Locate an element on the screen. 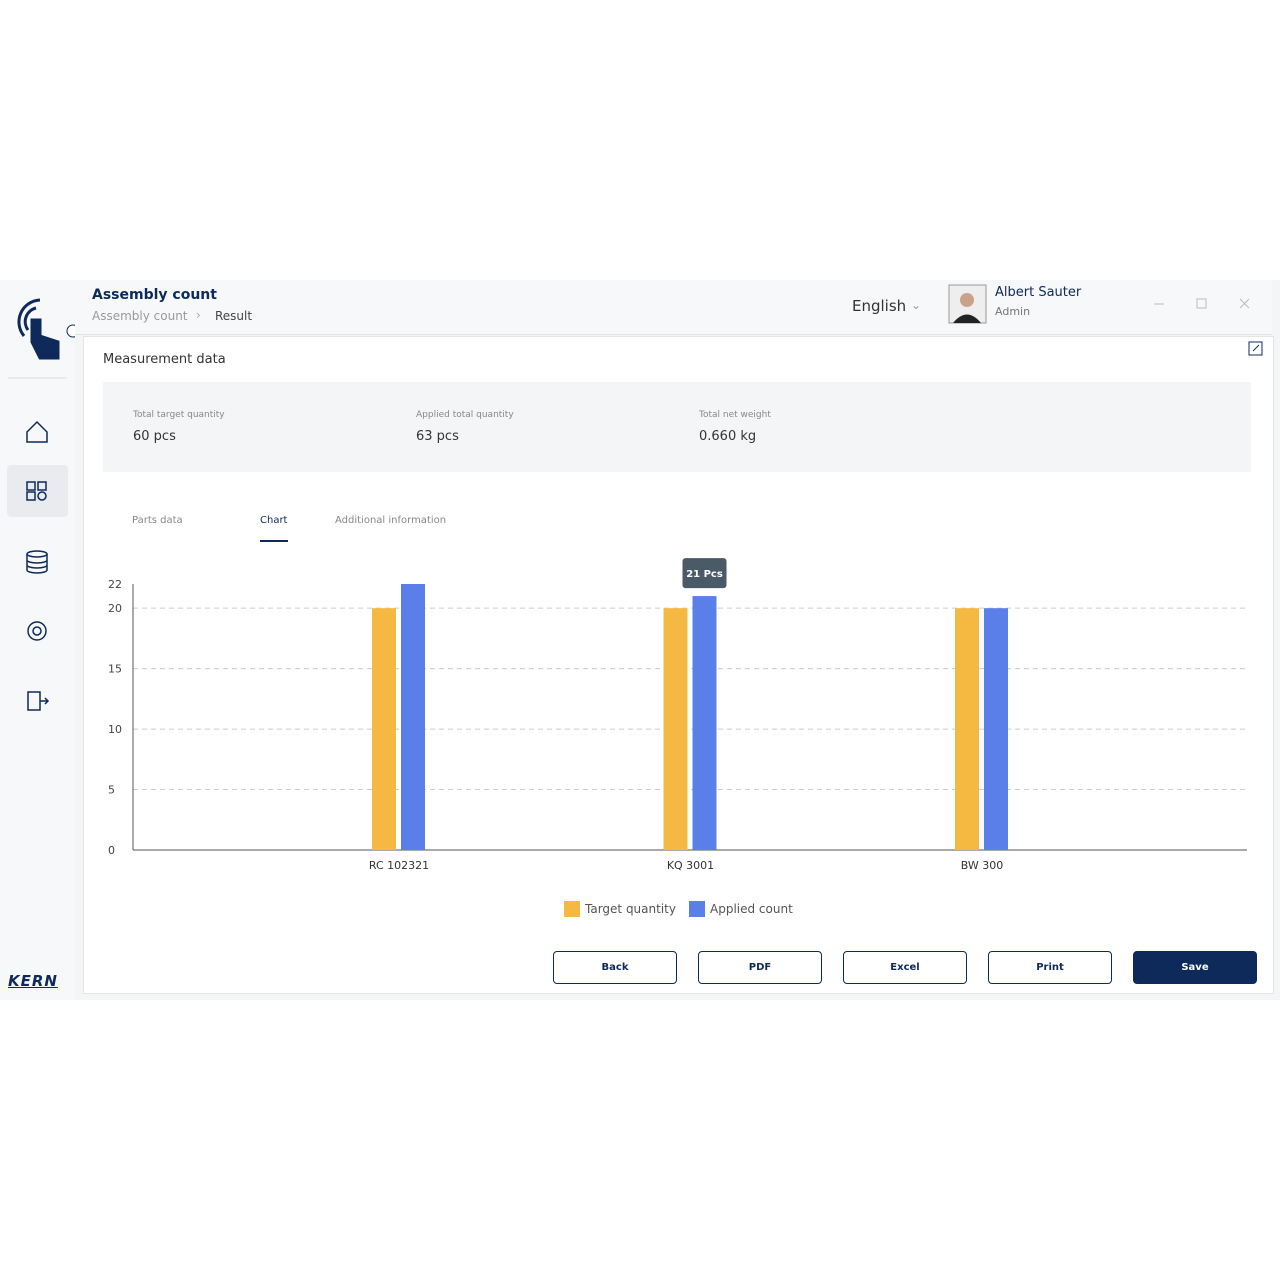 This screenshot has height=1280, width=1280. summary-value: 63 pcs is located at coordinates (437, 436).